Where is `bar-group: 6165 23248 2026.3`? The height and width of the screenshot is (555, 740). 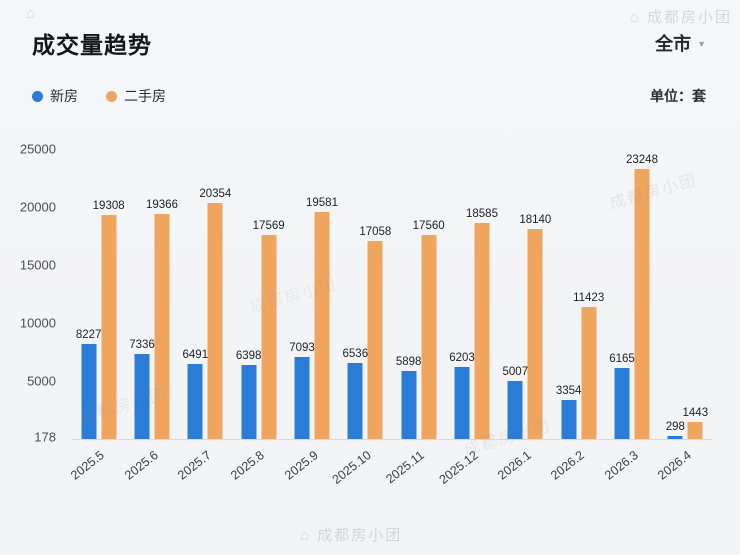 bar-group: 6165 23248 2026.3 is located at coordinates (630, 313).